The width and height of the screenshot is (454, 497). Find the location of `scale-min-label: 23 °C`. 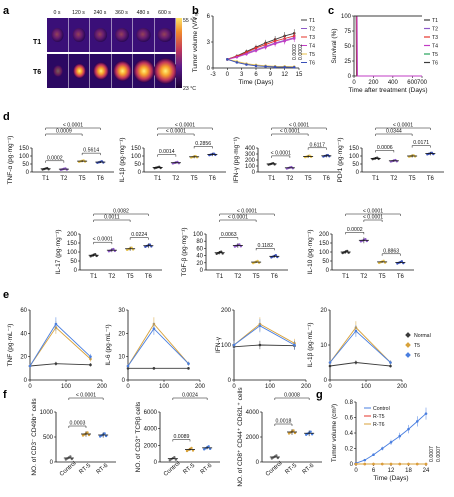

scale-min-label: 23 °C is located at coordinates (189, 89).